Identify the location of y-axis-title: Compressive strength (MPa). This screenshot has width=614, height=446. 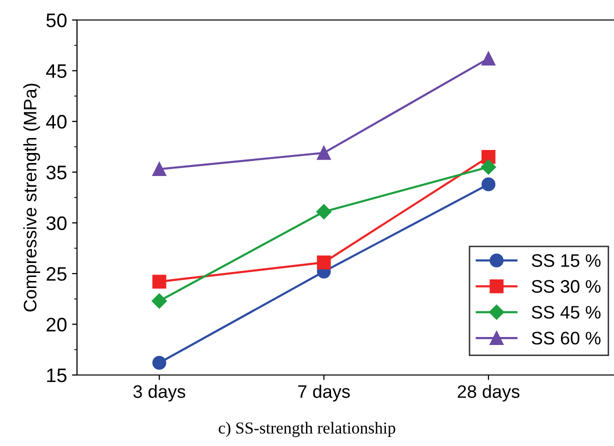
(31, 198).